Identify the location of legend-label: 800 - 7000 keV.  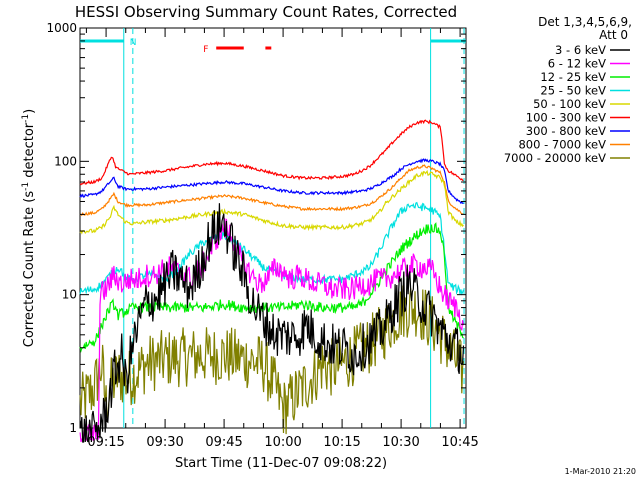
(562, 145).